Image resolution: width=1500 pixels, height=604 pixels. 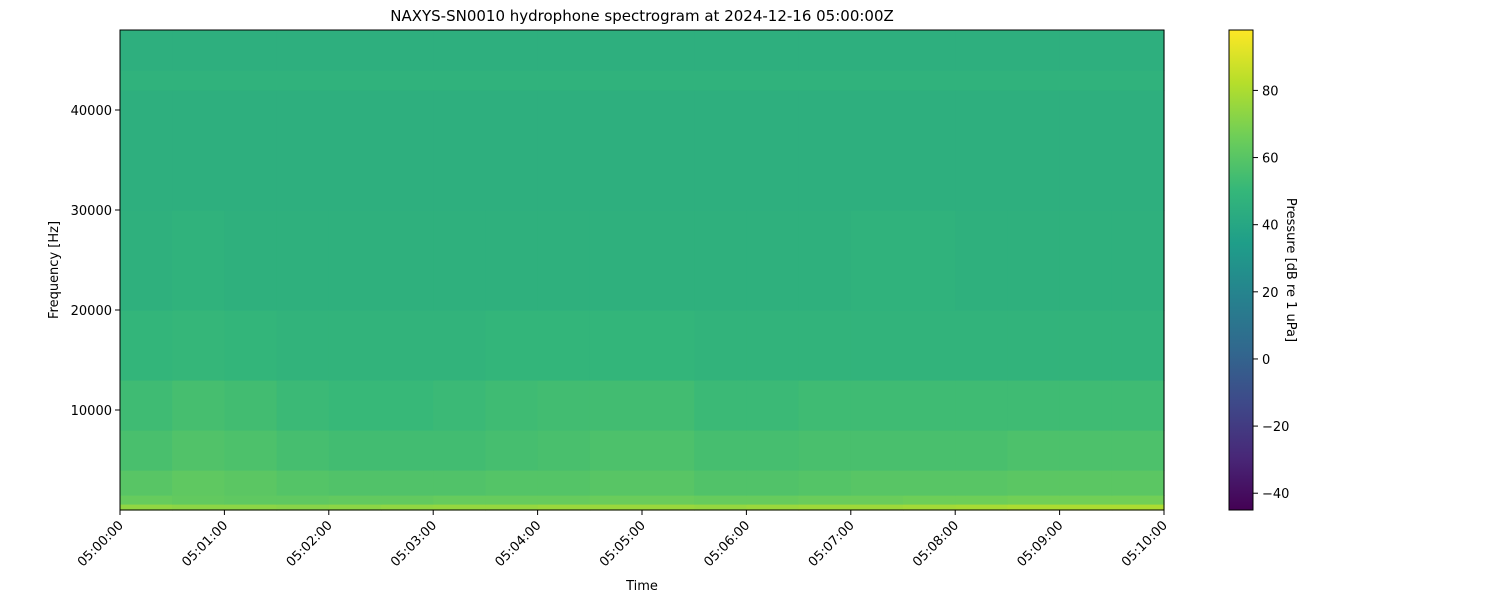 What do you see at coordinates (101, 544) in the screenshot?
I see `x-tick-label: 05:00:00` at bounding box center [101, 544].